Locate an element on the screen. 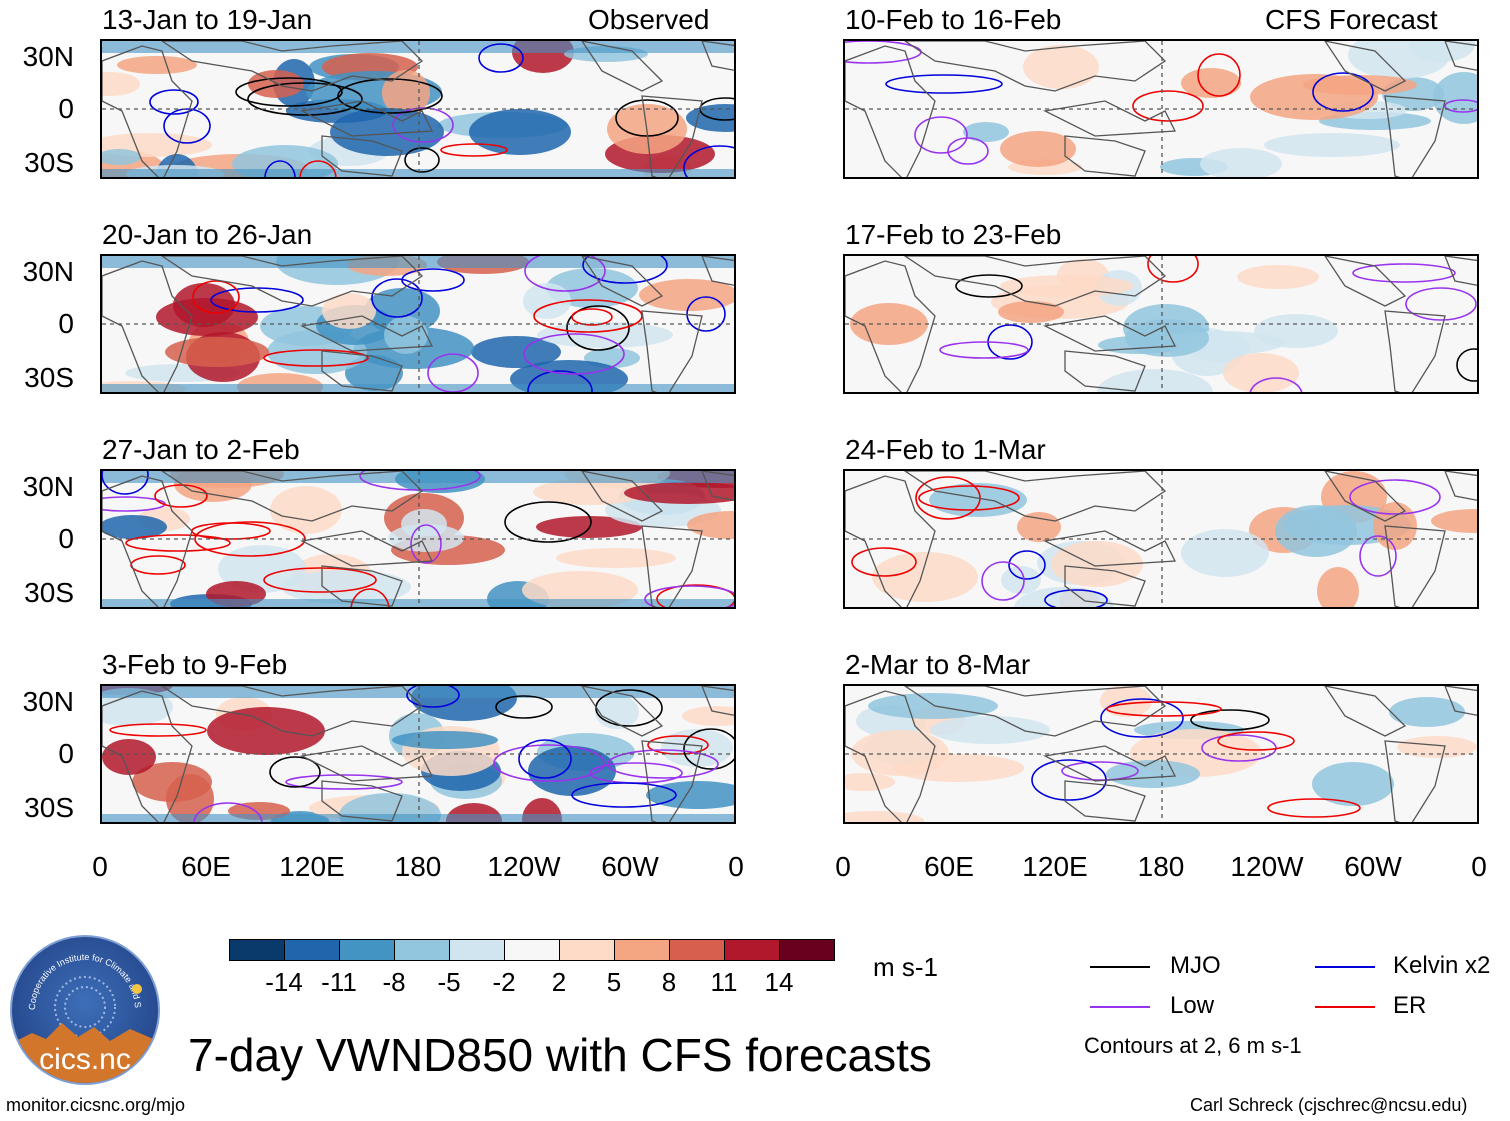  colorbar-label: 14 is located at coordinates (779, 982).